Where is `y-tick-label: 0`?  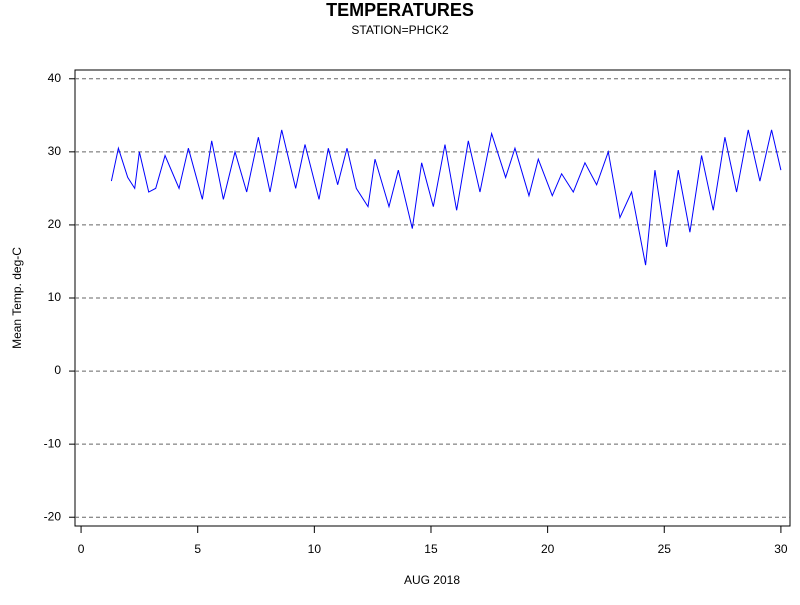 y-tick-label: 0 is located at coordinates (57, 370).